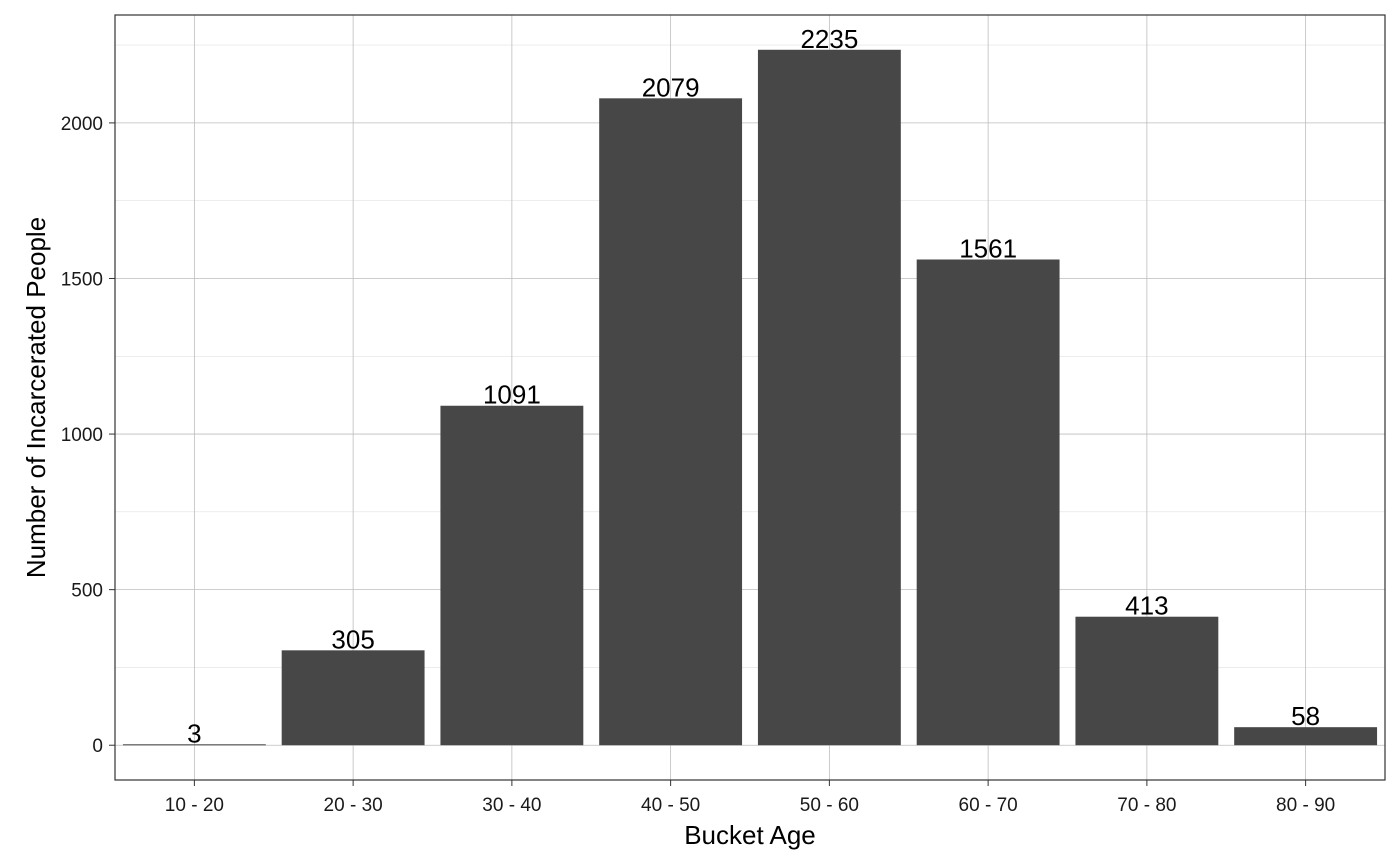 Image resolution: width=1400 pixels, height=865 pixels. I want to click on bar-value-label: 3, so click(194, 733).